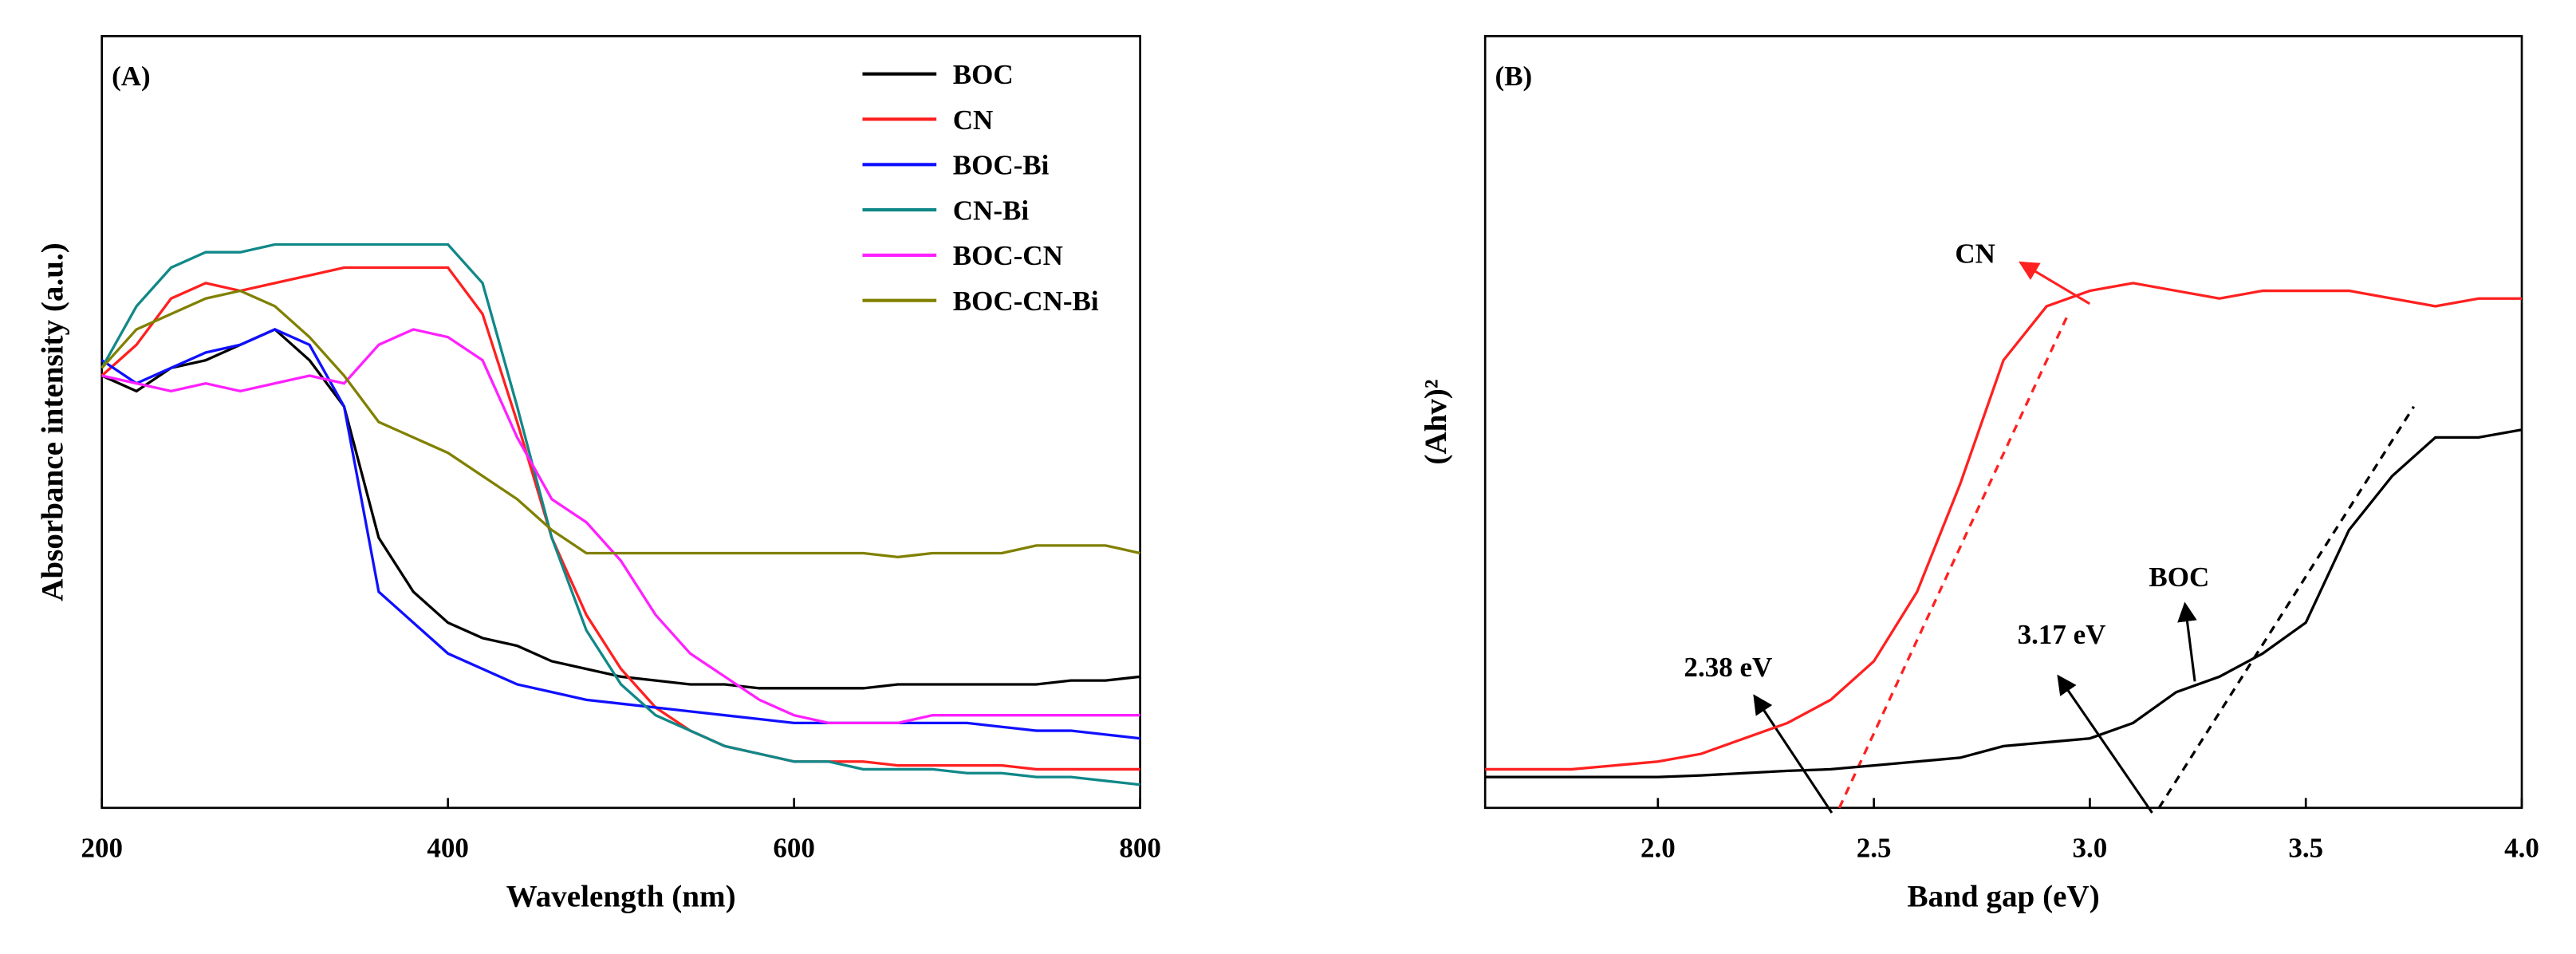  I want to click on x-tick-label: 200, so click(102, 848).